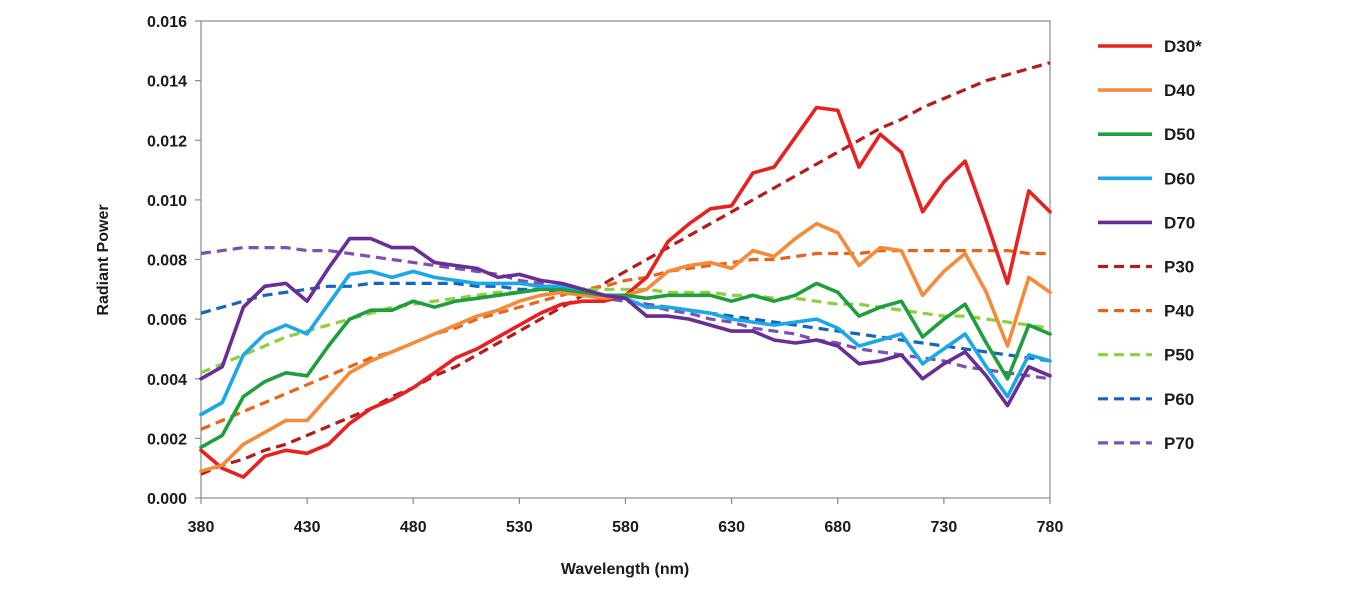 The width and height of the screenshot is (1350, 596). Describe the element at coordinates (167, 320) in the screenshot. I see `y-tick-label: 0.006` at that location.